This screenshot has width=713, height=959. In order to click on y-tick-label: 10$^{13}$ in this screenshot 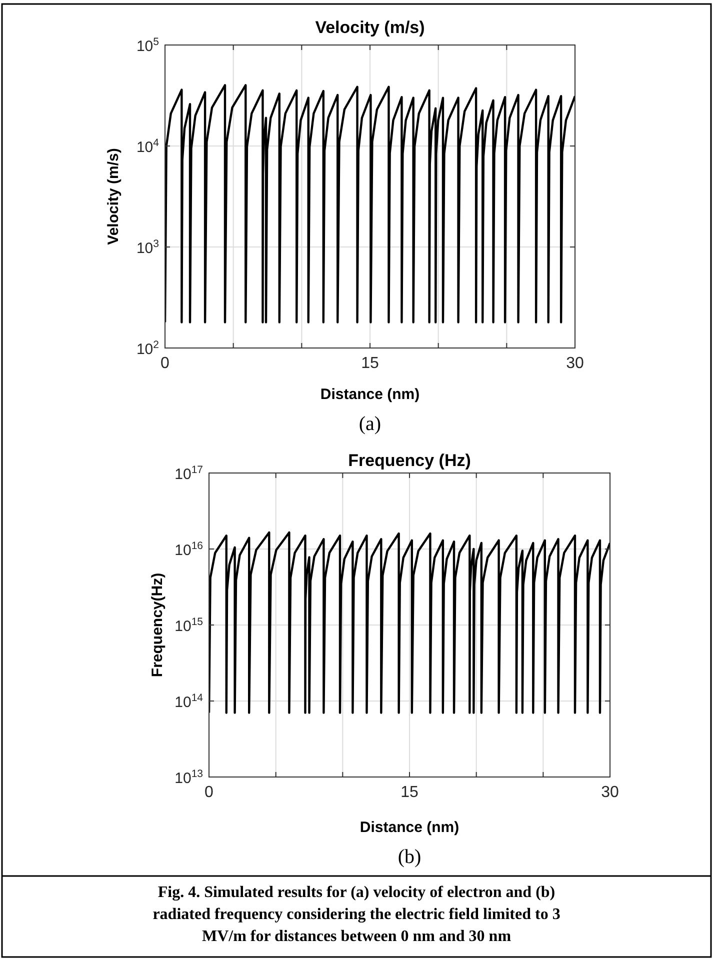, I will do `click(189, 777)`.